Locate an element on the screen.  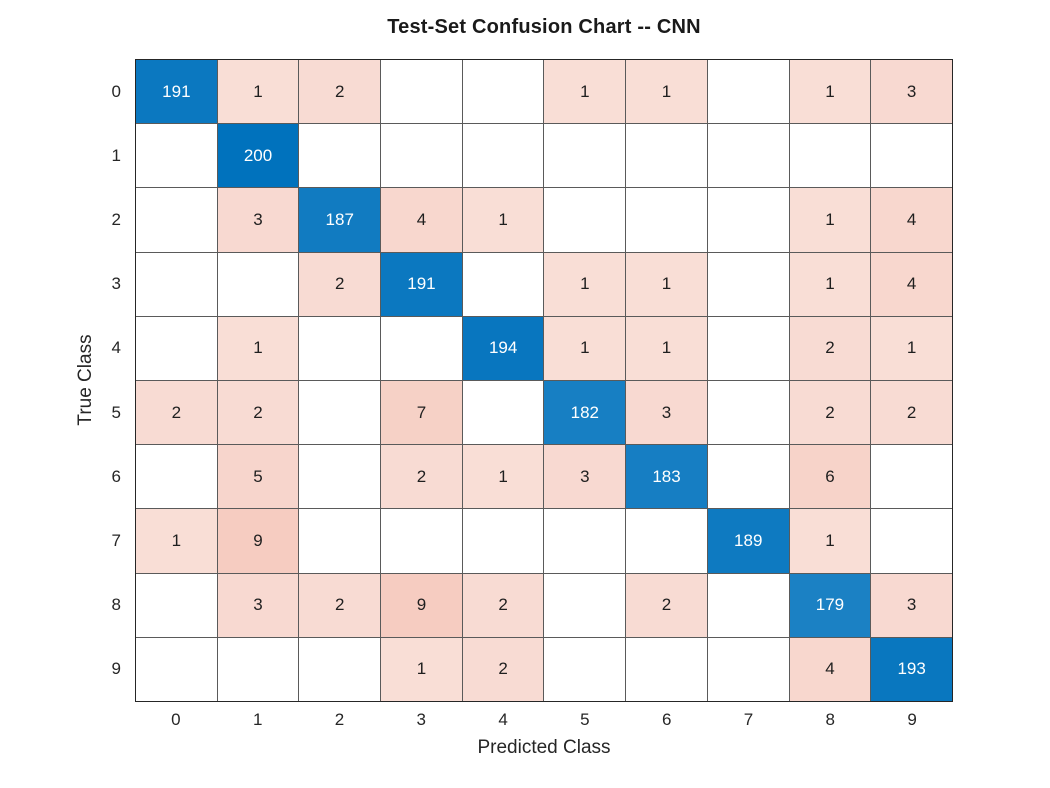
confusion-cell: 7 is located at coordinates (421, 413).